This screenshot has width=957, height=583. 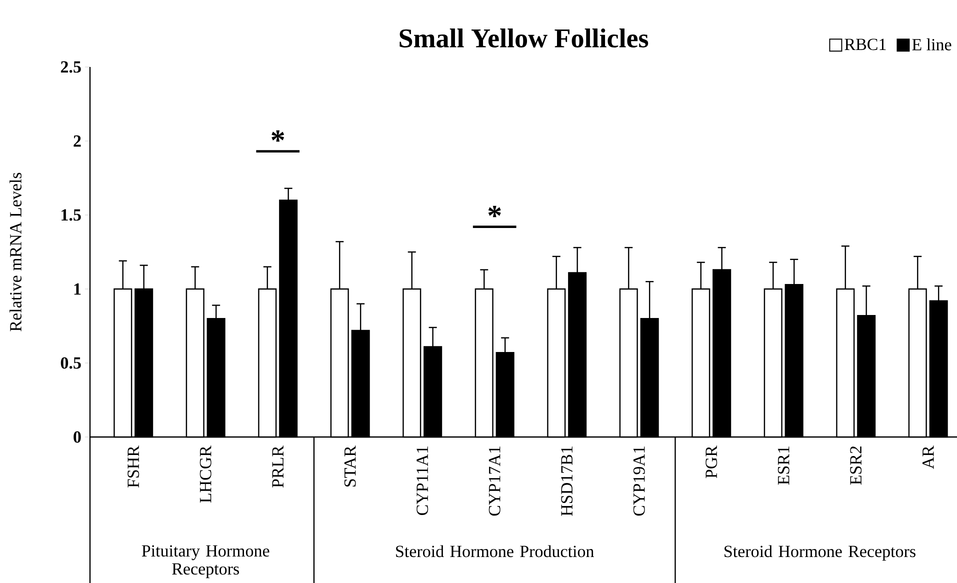 What do you see at coordinates (77, 141) in the screenshot?
I see `y-tick-label: 2` at bounding box center [77, 141].